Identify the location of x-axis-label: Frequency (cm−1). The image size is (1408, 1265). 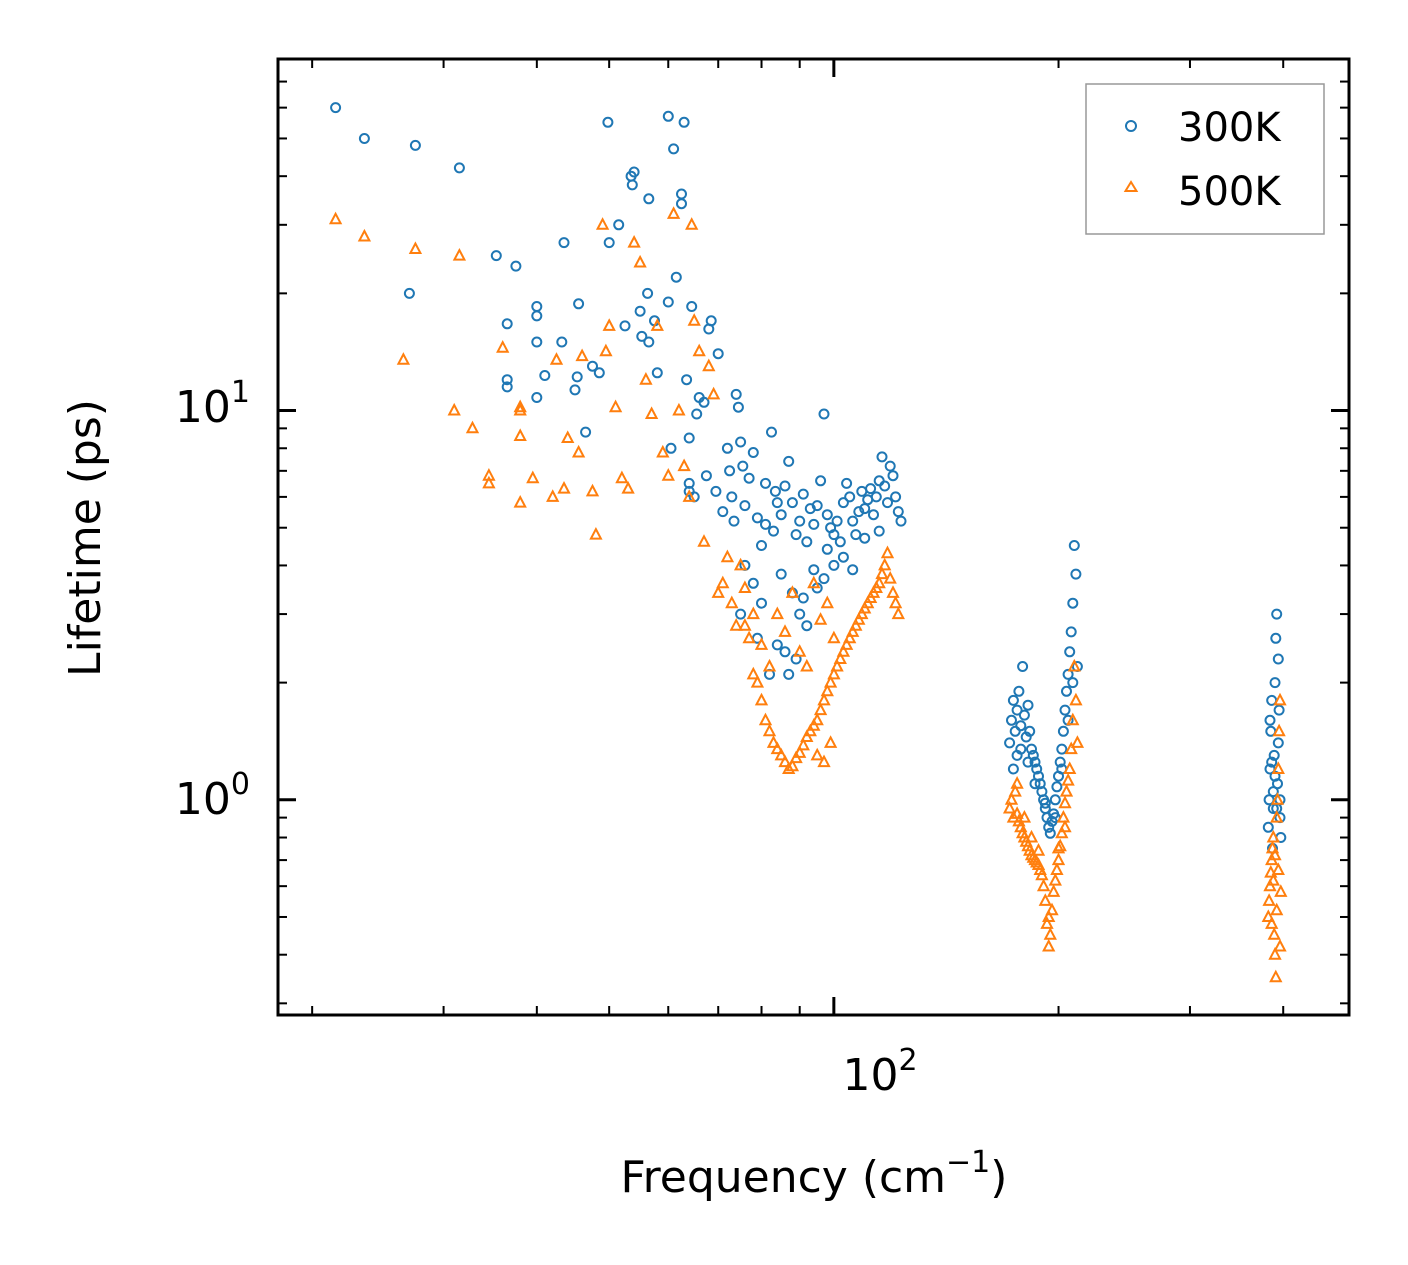
(814, 1174).